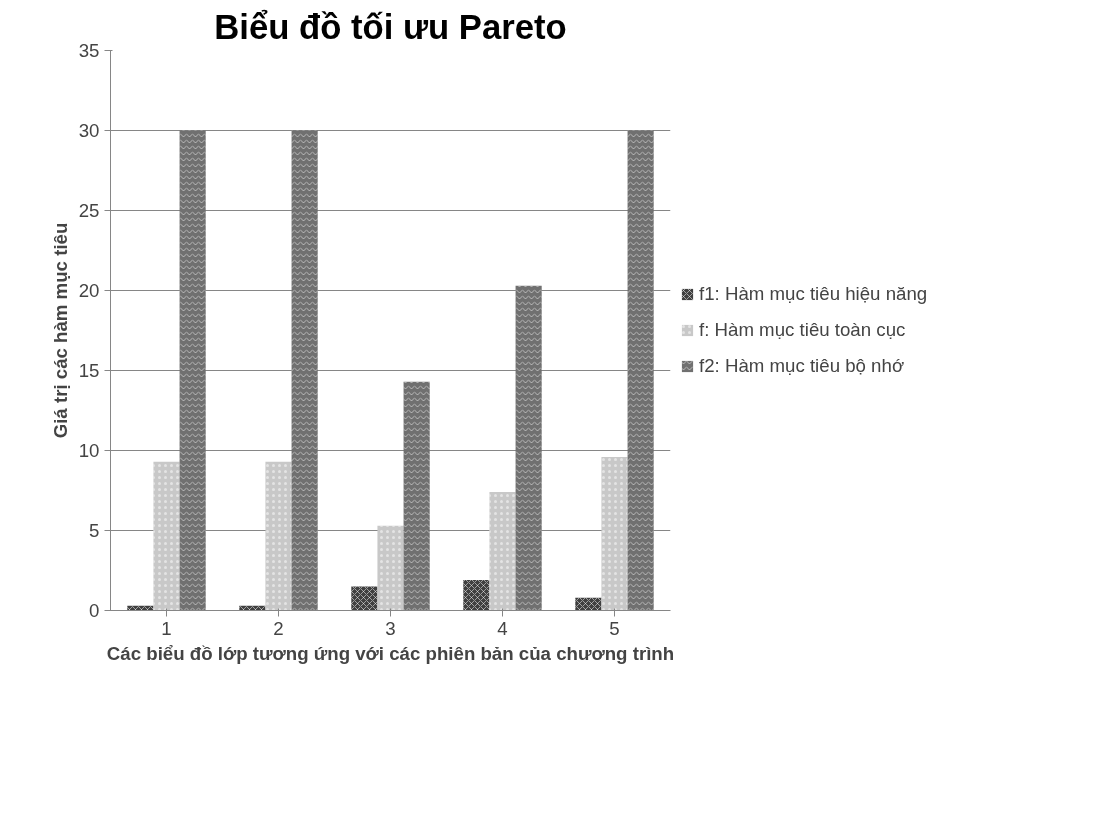 This screenshot has width=1097, height=818. What do you see at coordinates (390, 628) in the screenshot?
I see `x-tick-label: 3` at bounding box center [390, 628].